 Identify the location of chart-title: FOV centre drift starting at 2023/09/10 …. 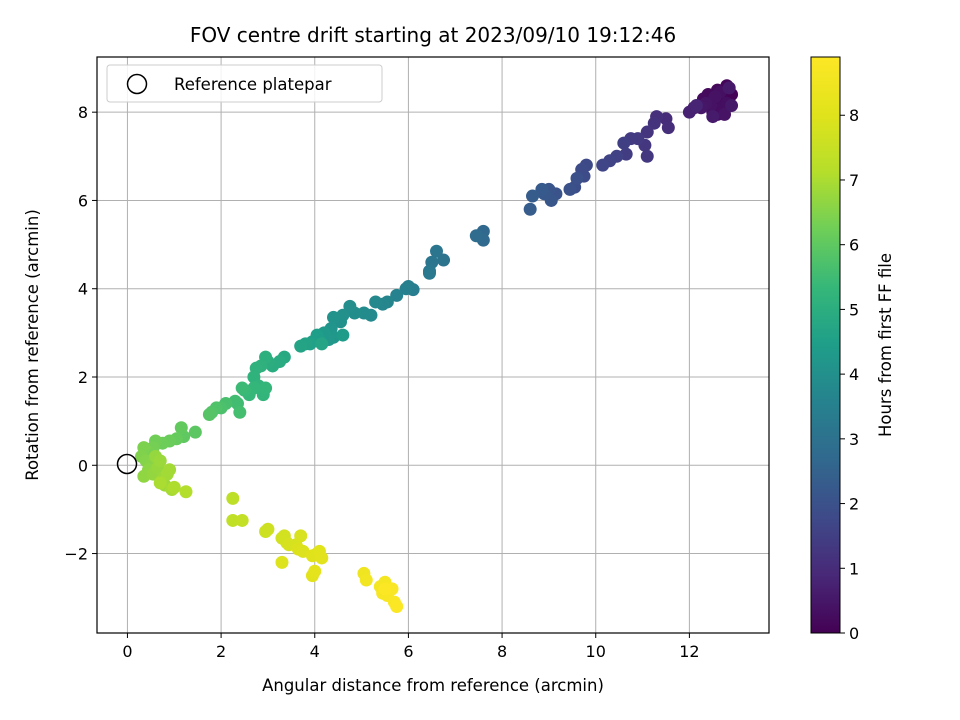
(433, 35).